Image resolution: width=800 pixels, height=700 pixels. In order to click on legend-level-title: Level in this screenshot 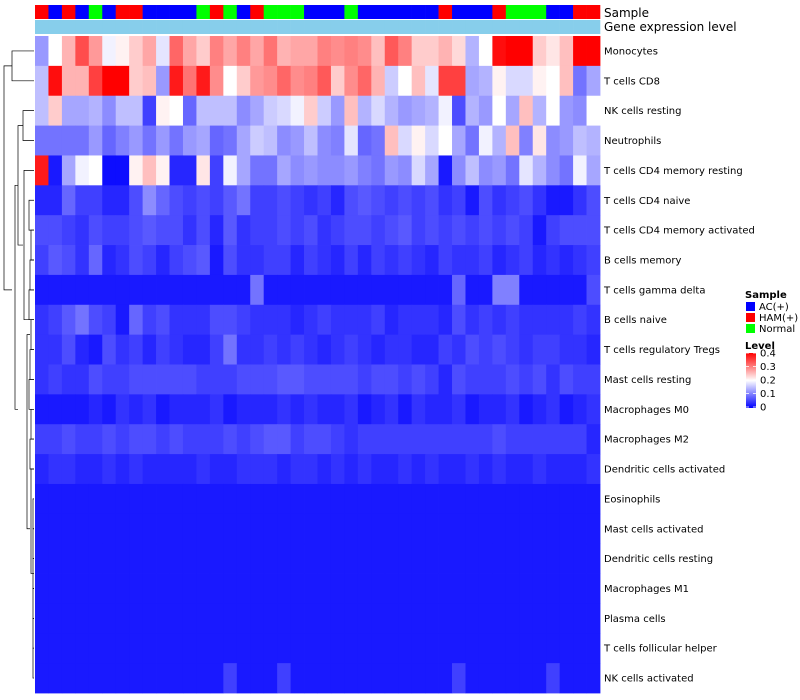, I will do `click(760, 346)`.